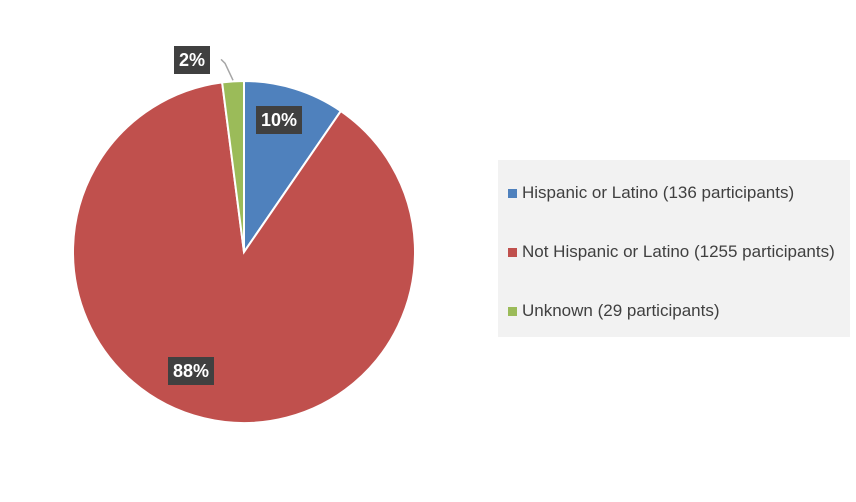  I want to click on legend-label-hispanic: Hispanic or Latino (136 participants), so click(658, 192).